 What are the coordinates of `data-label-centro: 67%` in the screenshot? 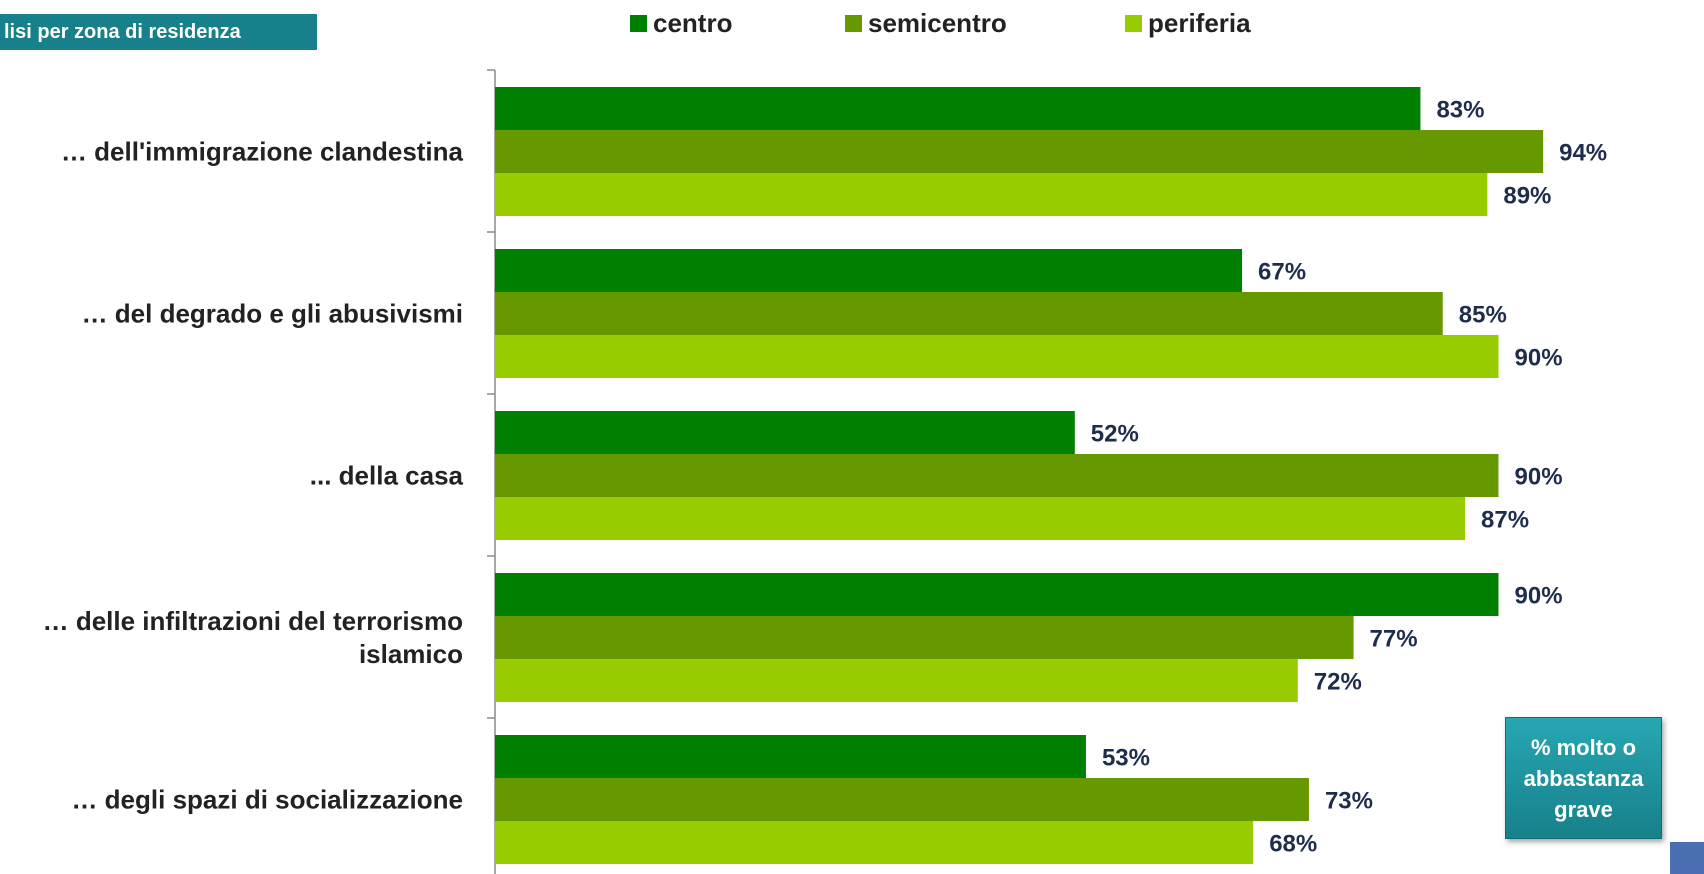 It's located at (1282, 272).